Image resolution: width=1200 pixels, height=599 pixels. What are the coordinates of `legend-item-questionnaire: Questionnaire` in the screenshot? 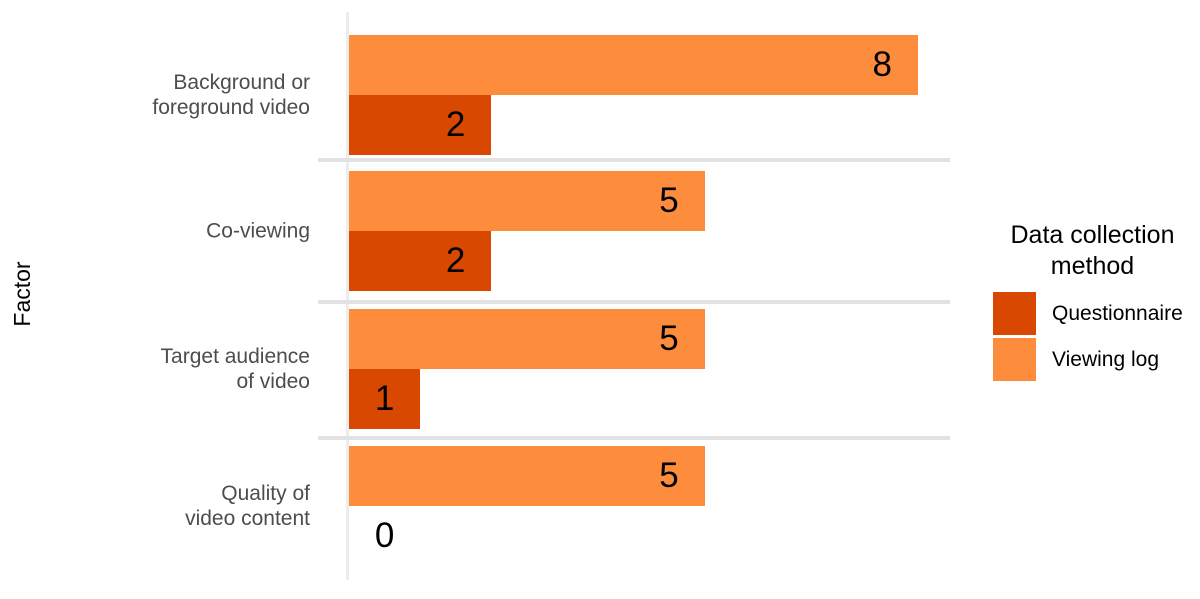 It's located at (1092, 313).